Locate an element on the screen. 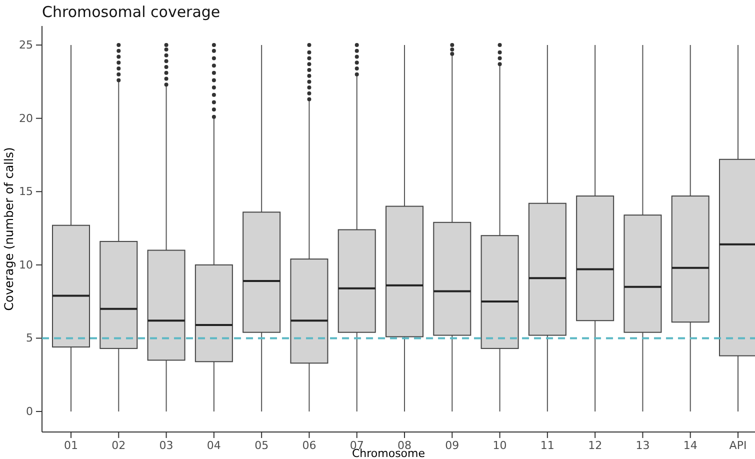 Image resolution: width=755 pixels, height=459 pixels. y-tick-label: 20 is located at coordinates (26, 118).